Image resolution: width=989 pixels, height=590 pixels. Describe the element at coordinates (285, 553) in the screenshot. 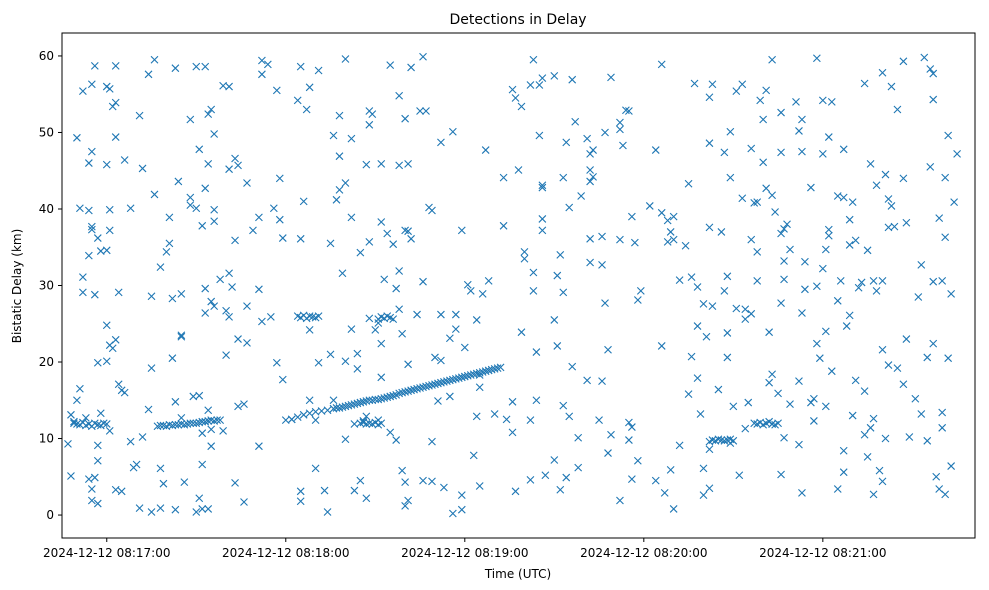

I see `x-tick-label: 2024-12-12 08:18:00` at that location.